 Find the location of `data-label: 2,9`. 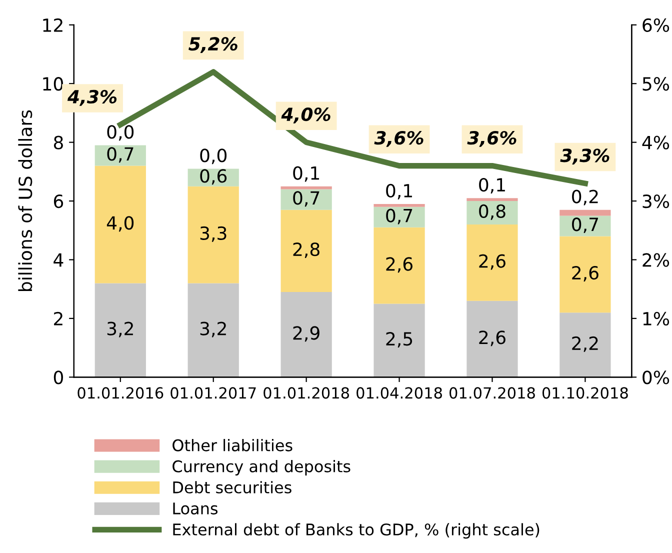

data-label: 2,9 is located at coordinates (306, 334).